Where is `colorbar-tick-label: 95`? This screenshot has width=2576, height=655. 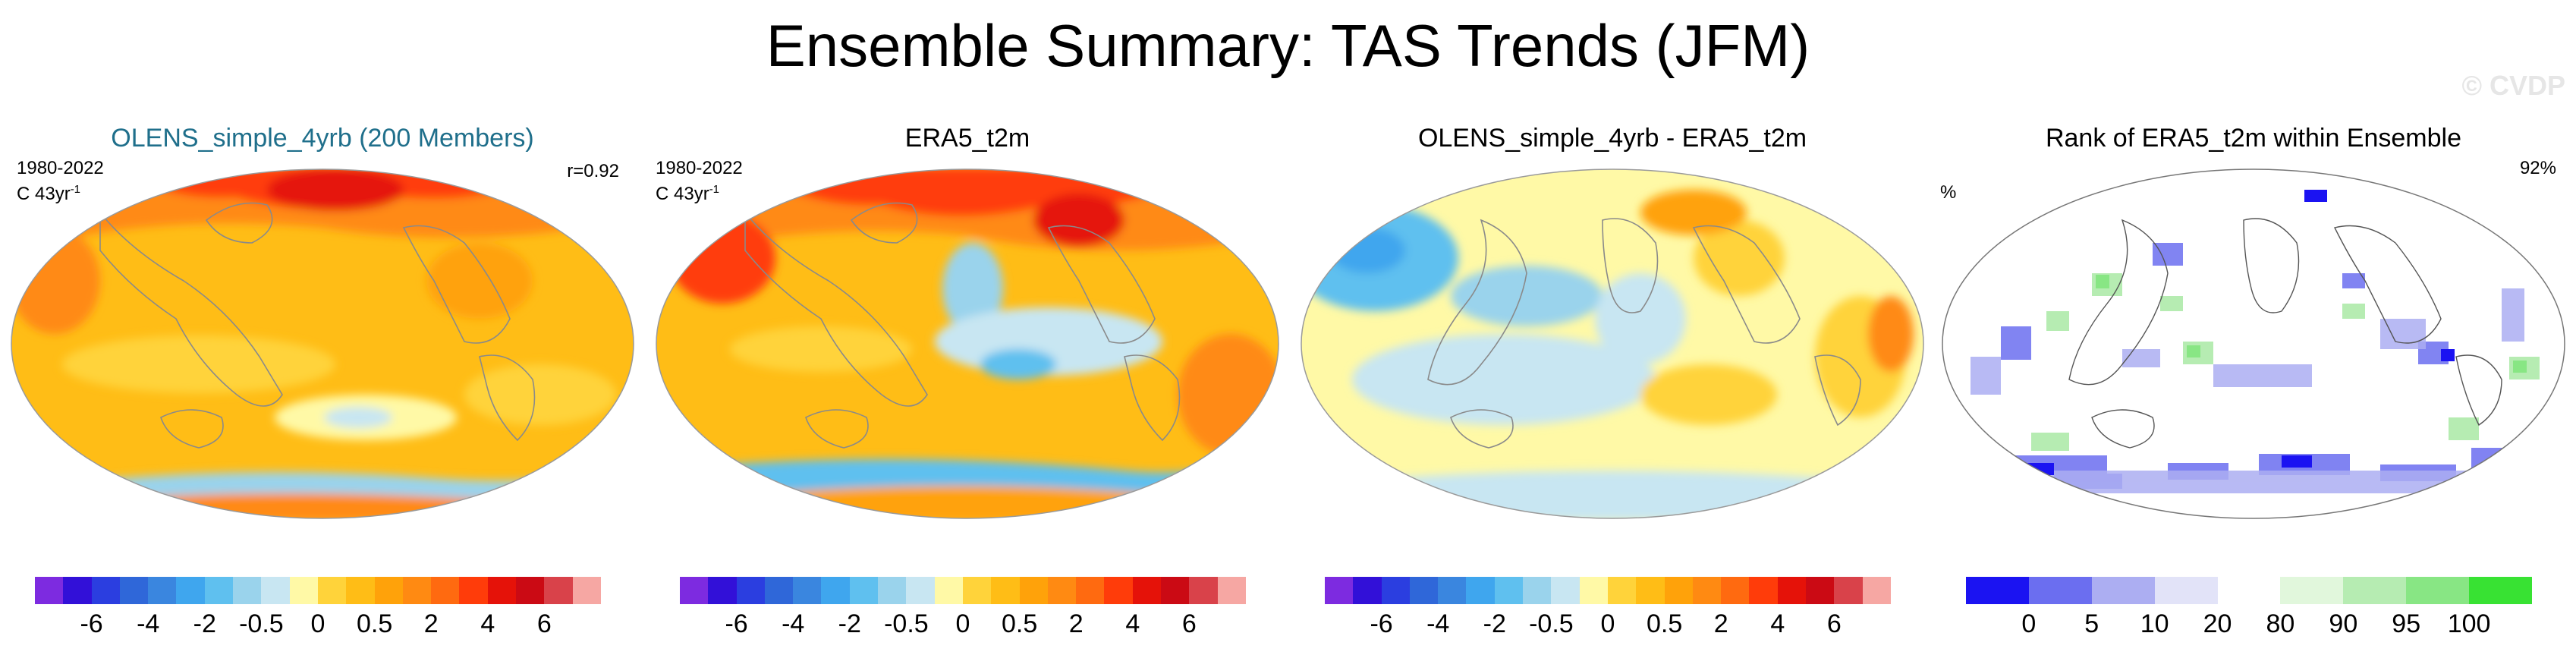 colorbar-tick-label: 95 is located at coordinates (2406, 623).